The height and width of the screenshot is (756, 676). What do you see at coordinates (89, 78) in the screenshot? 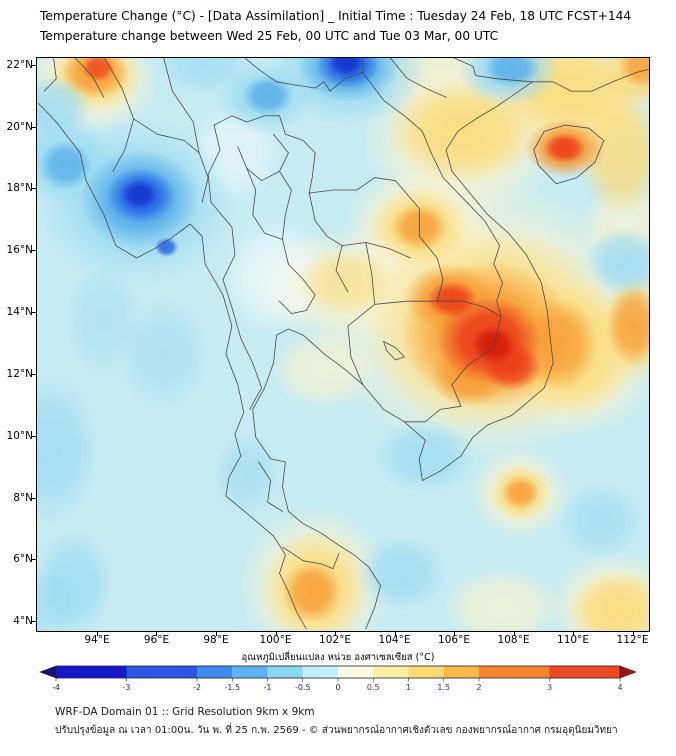
I see `border-line-border-in-mm` at bounding box center [89, 78].